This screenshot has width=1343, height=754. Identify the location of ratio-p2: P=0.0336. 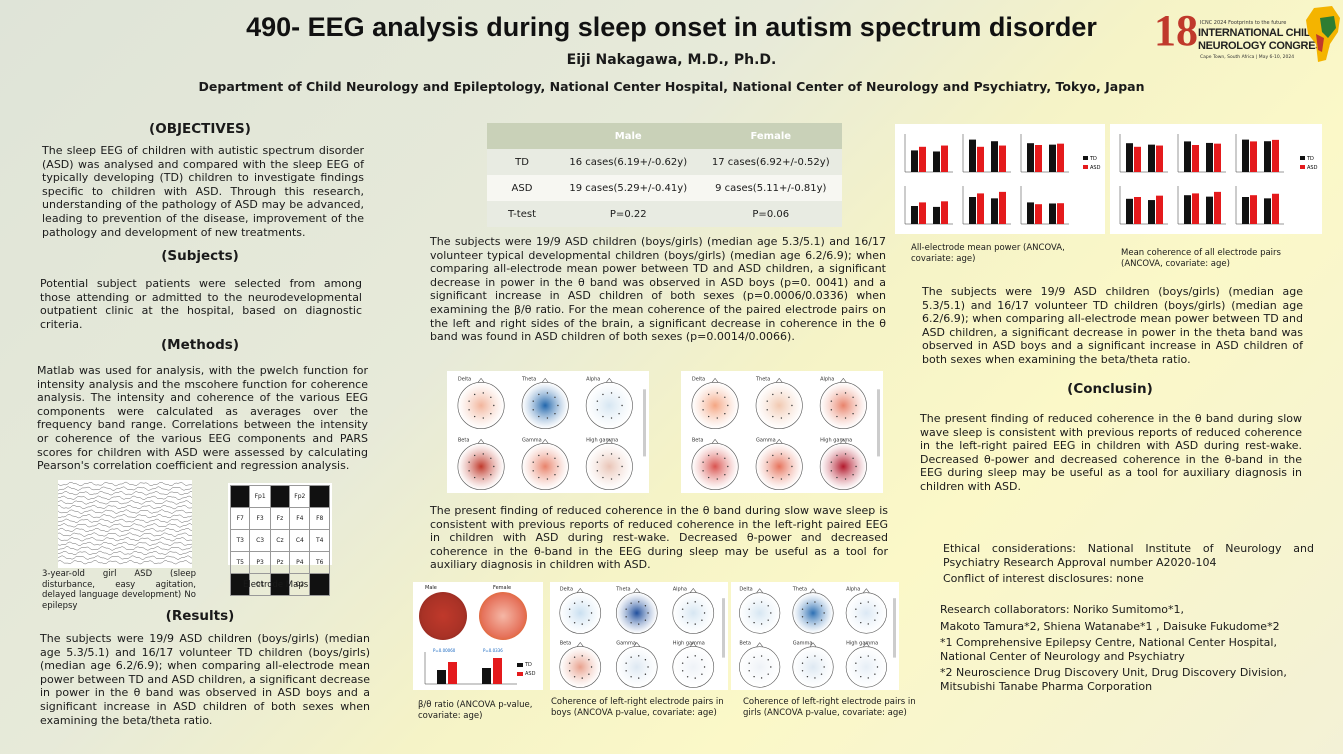
(493, 650).